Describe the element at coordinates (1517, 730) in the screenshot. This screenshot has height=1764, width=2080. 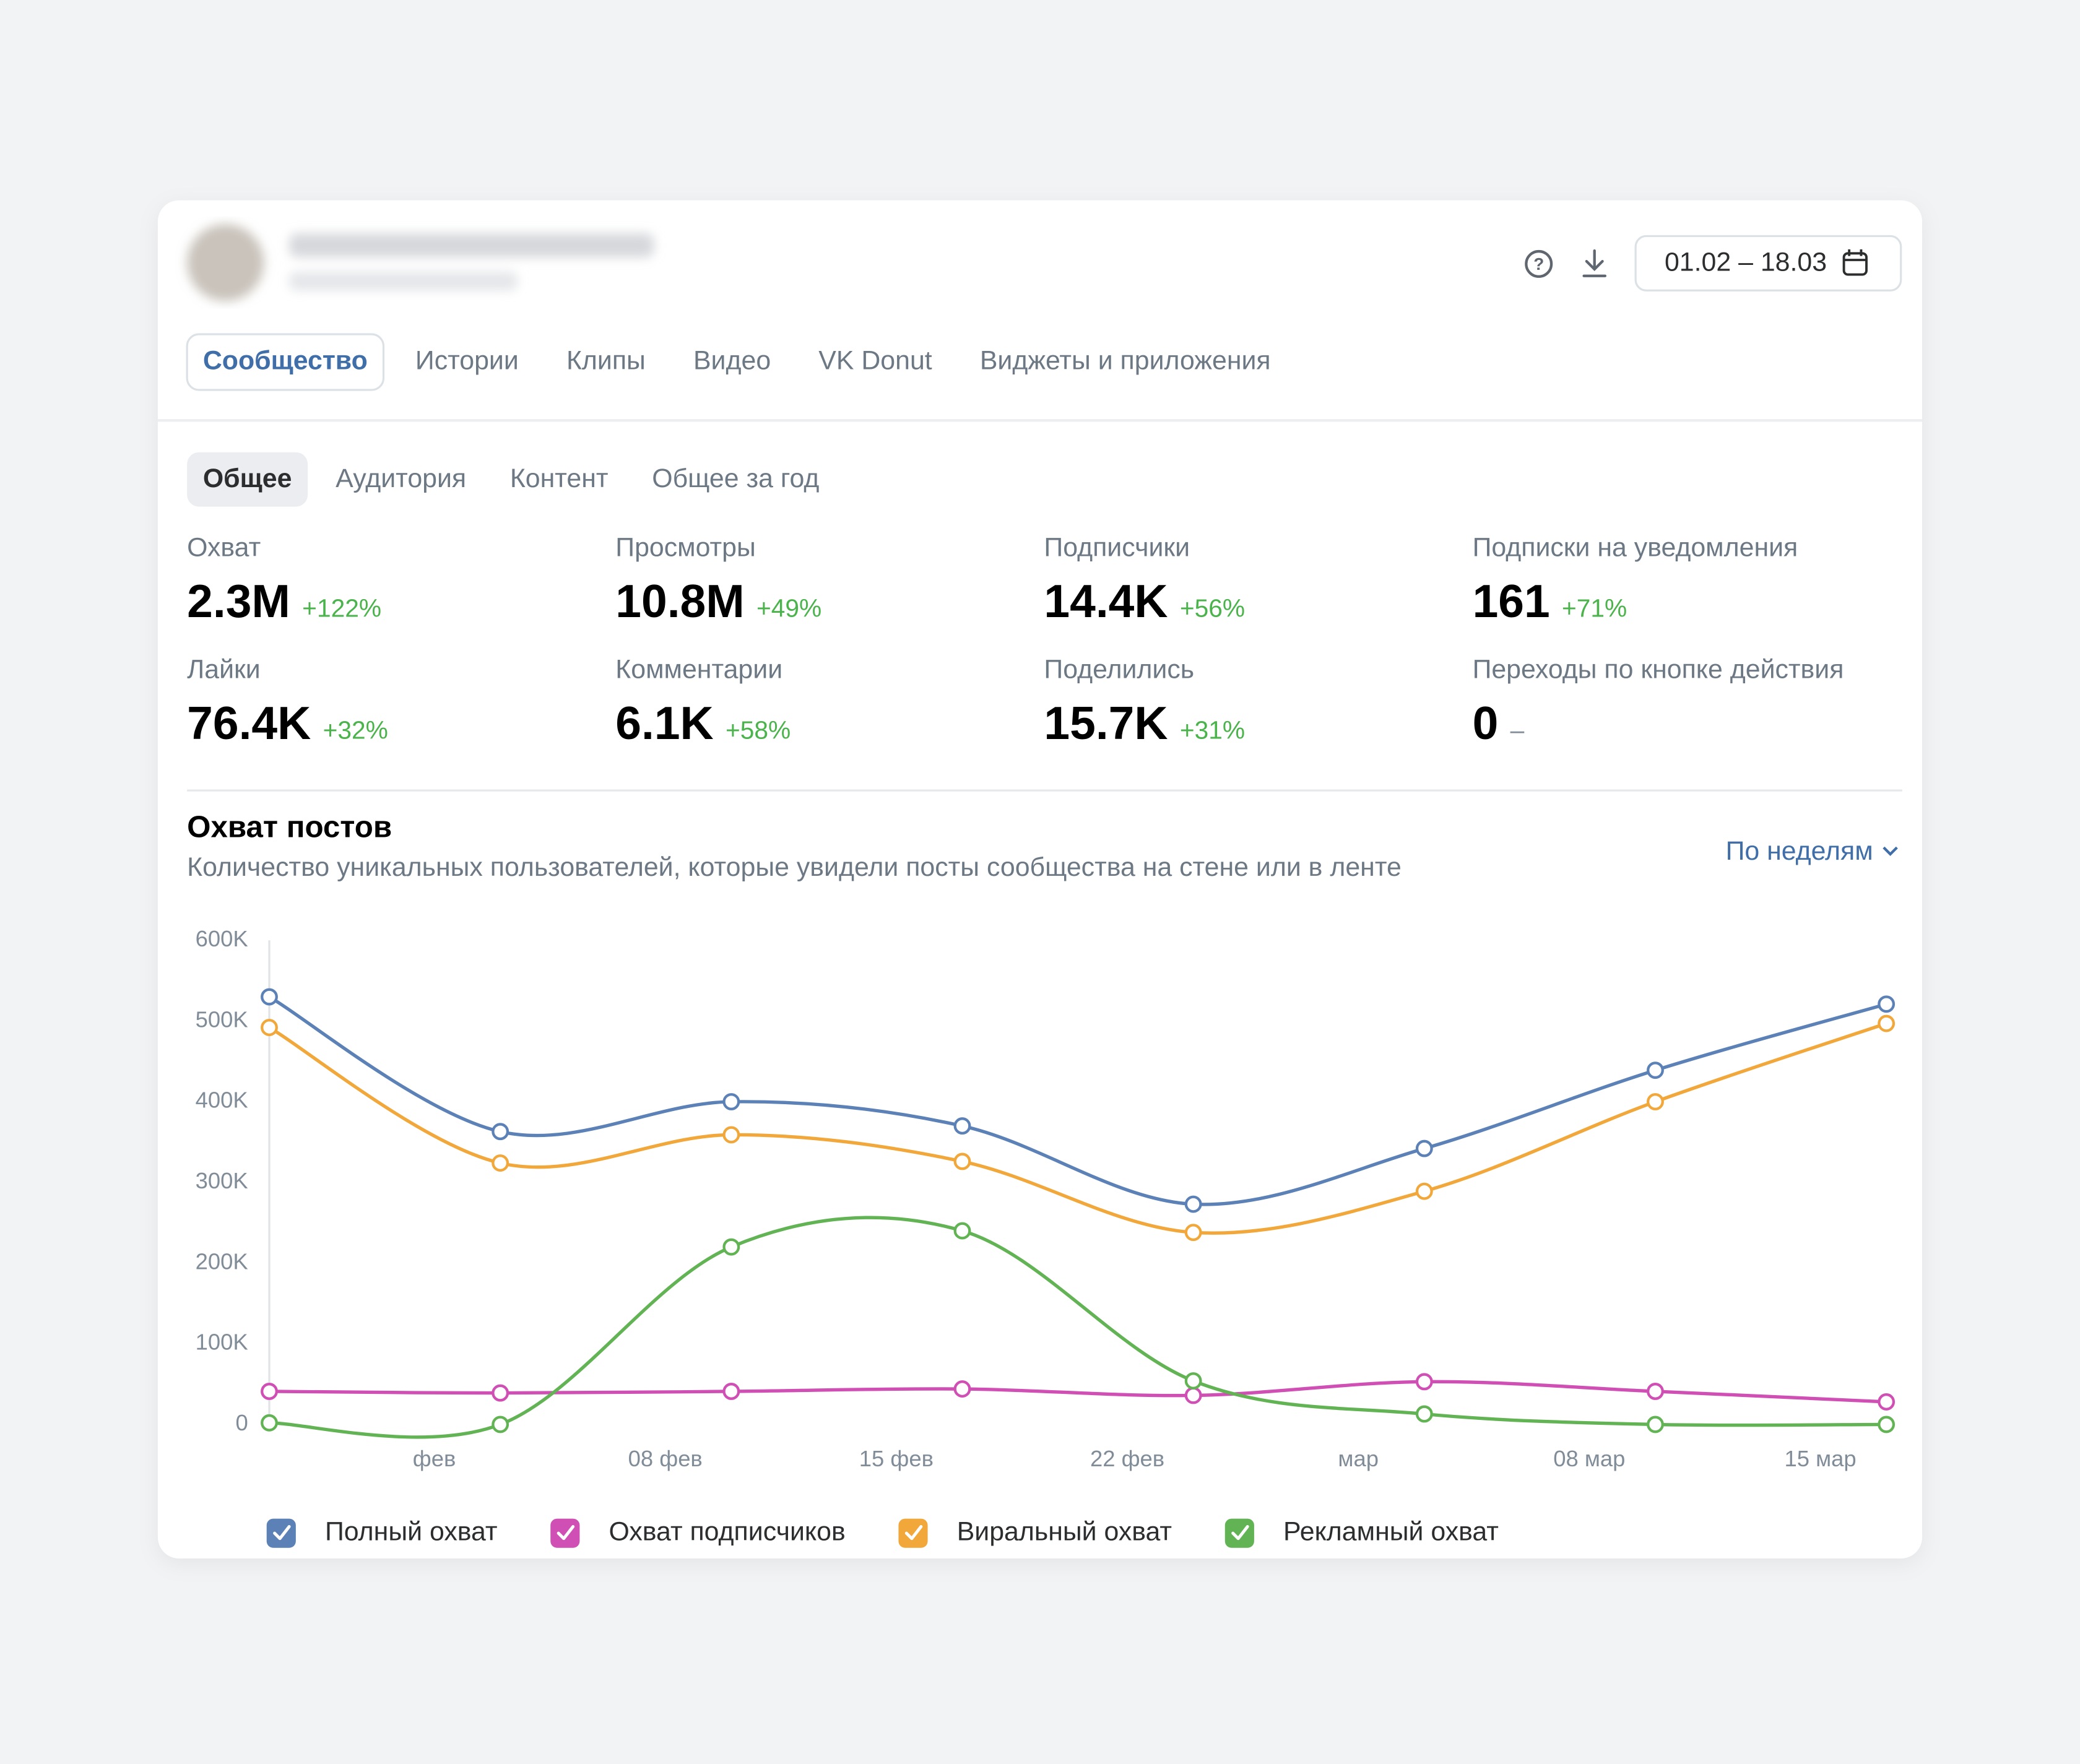
I see `metric-change: –` at that location.